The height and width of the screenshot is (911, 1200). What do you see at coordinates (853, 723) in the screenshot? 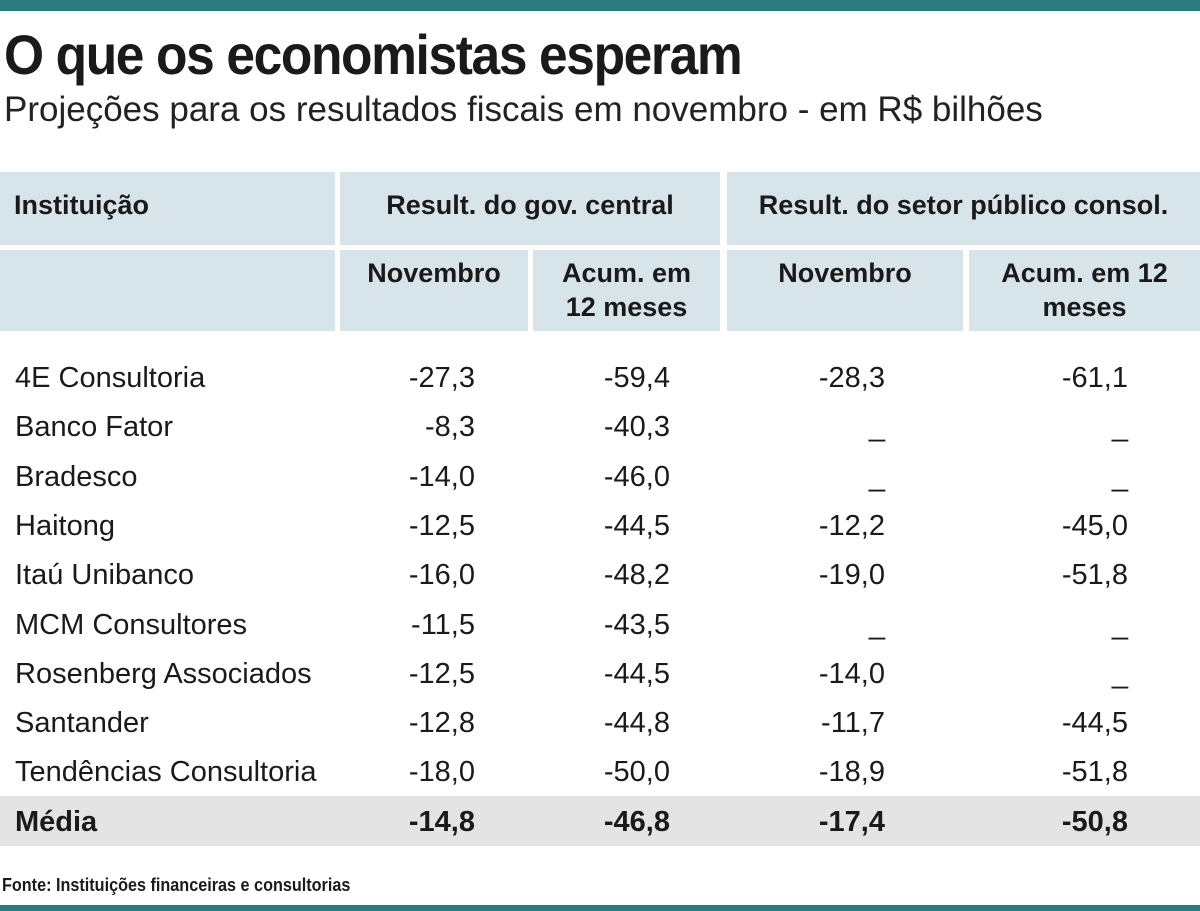
I see `row-value: -11,7` at bounding box center [853, 723].